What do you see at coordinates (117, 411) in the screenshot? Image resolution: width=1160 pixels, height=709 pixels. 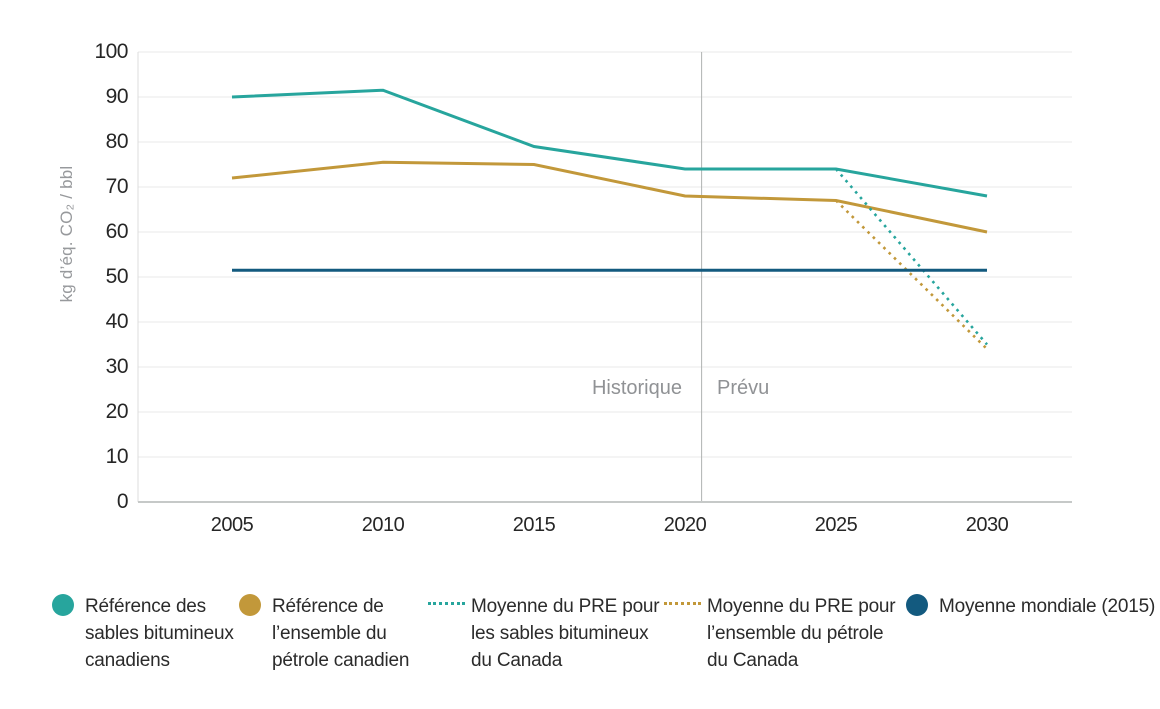 I see `y-tick-label: 20` at bounding box center [117, 411].